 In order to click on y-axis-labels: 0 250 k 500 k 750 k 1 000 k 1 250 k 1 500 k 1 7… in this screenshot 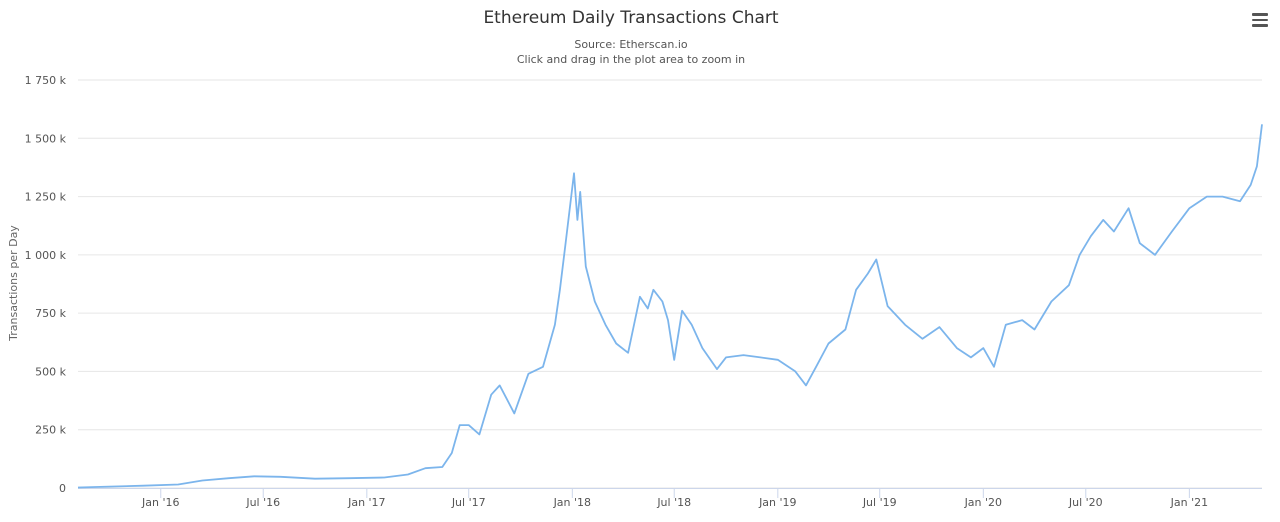, I will do `click(46, 284)`.